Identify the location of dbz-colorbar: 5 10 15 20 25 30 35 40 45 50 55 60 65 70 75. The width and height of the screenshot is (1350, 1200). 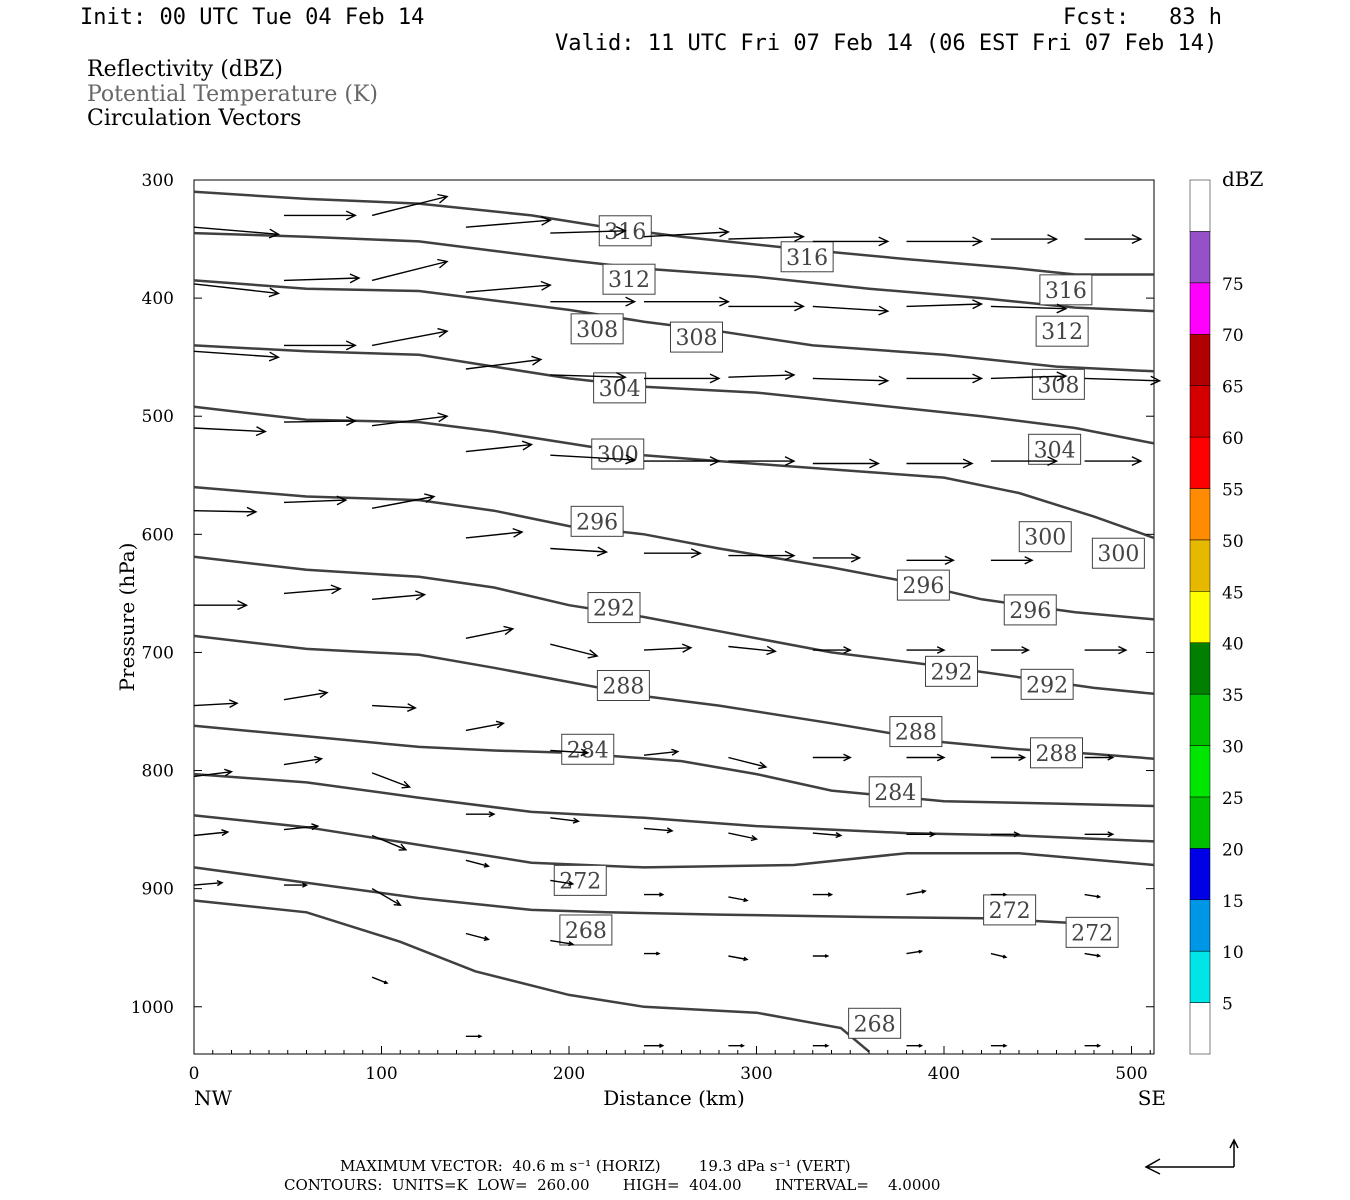
(1216, 617).